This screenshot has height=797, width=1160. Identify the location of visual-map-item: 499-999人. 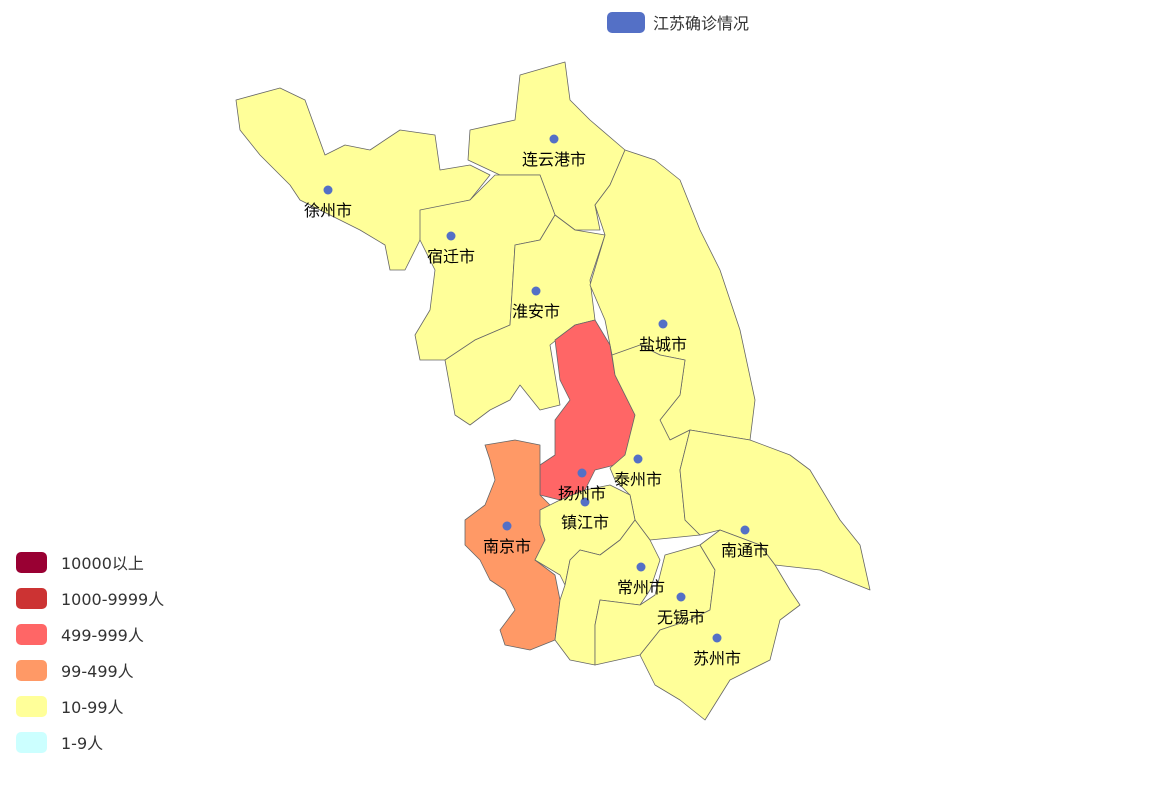
(90, 634).